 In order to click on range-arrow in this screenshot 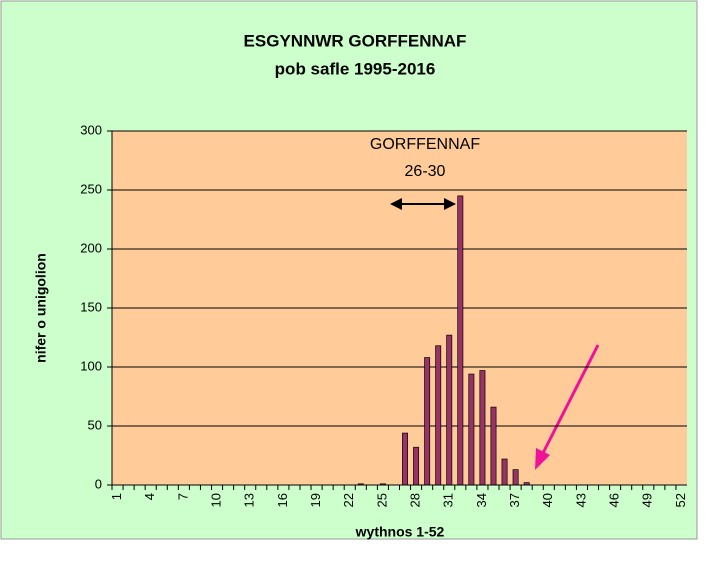, I will do `click(423, 204)`.